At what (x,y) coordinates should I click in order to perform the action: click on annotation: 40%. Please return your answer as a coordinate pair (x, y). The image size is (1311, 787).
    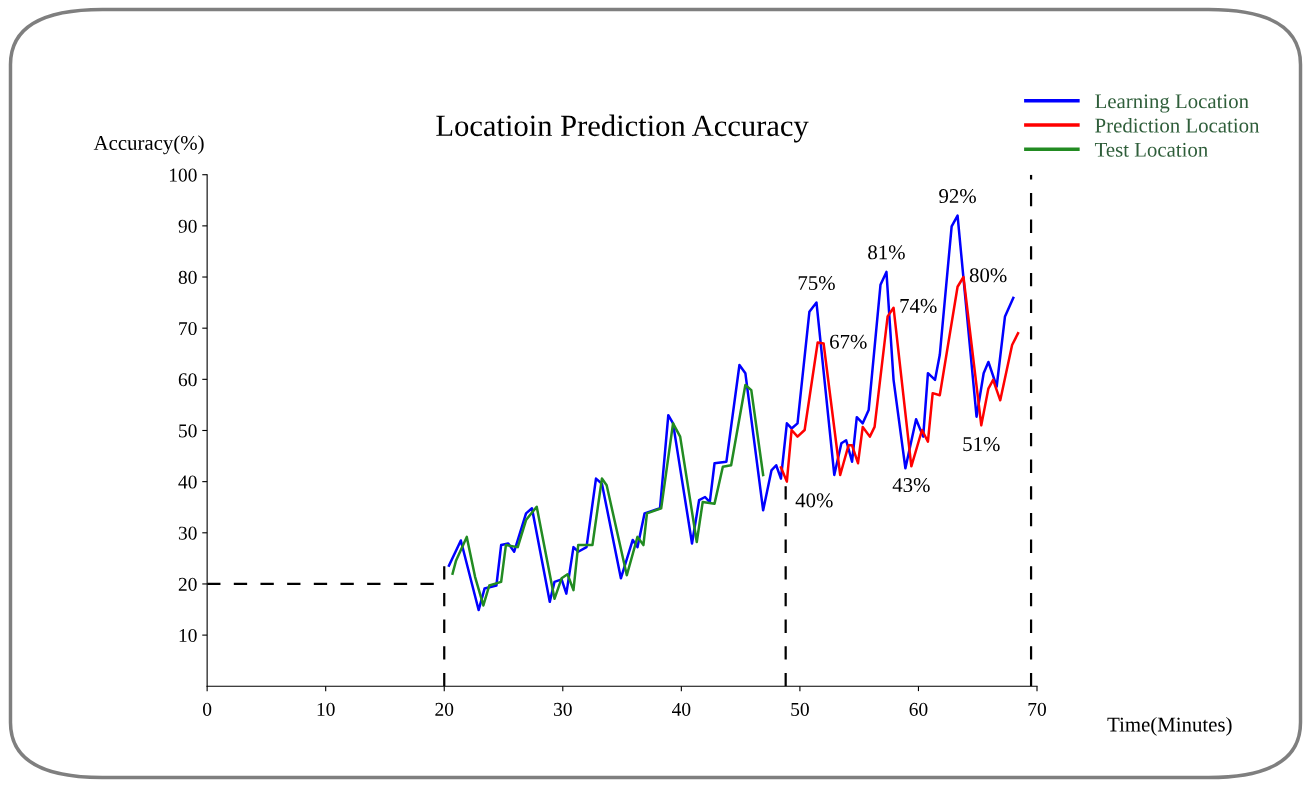
    Looking at the image, I should click on (814, 500).